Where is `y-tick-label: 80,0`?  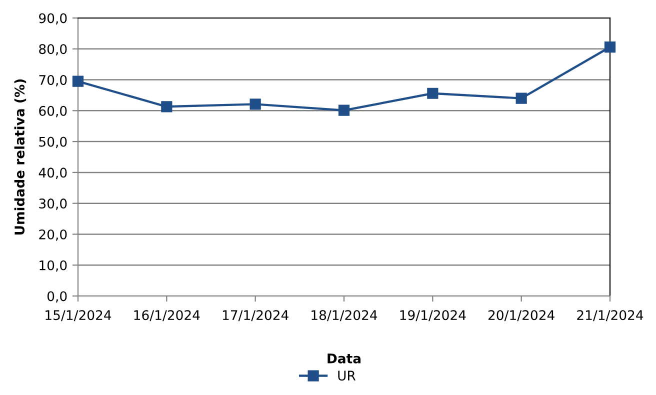
y-tick-label: 80,0 is located at coordinates (53, 50).